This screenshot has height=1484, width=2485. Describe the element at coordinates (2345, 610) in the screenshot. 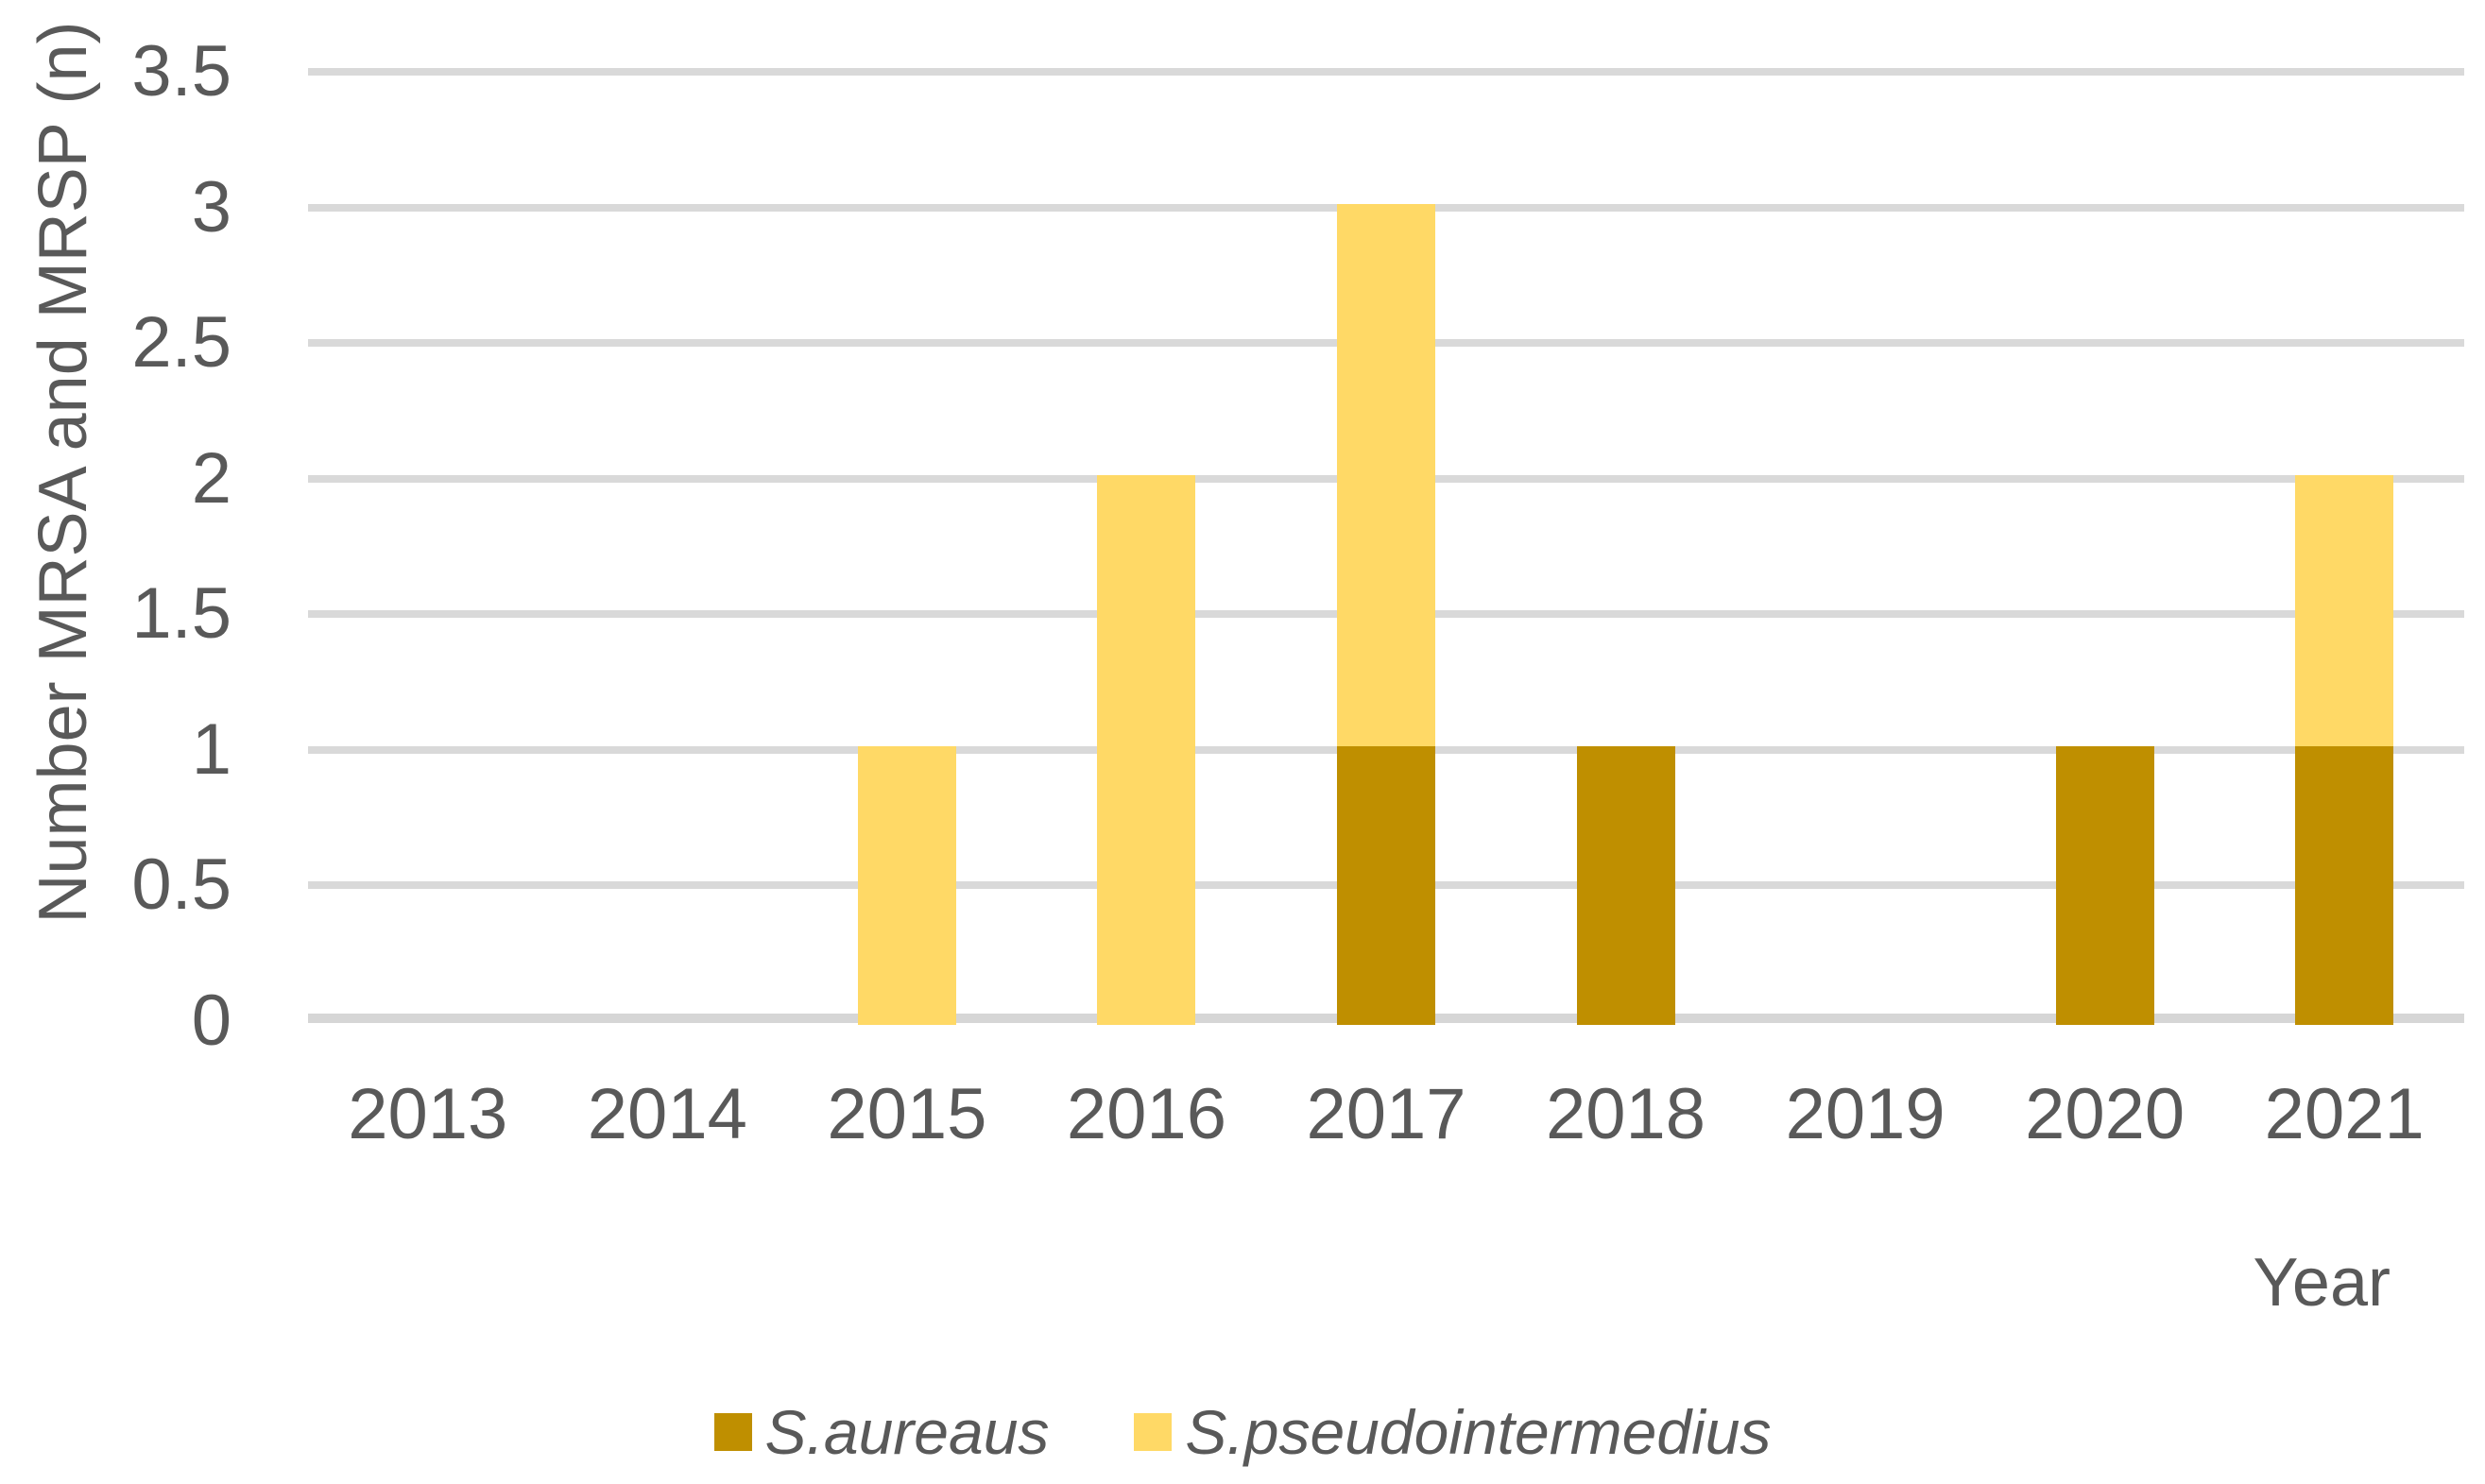

I see `bar-2021-s-pseudointermedius` at that location.